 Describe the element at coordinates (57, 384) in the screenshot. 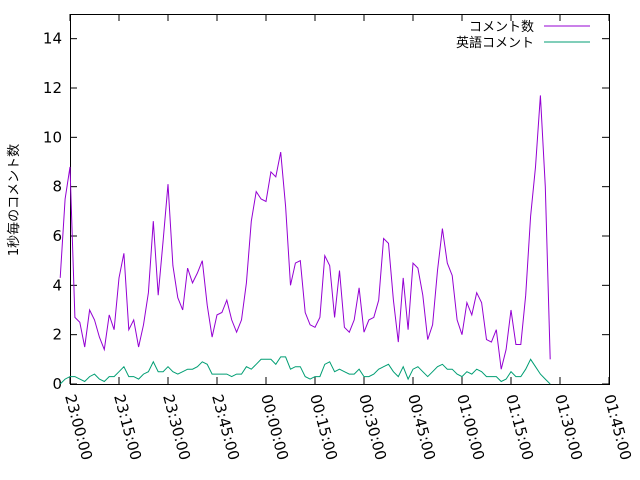

I see `y-tick-label: 0` at that location.